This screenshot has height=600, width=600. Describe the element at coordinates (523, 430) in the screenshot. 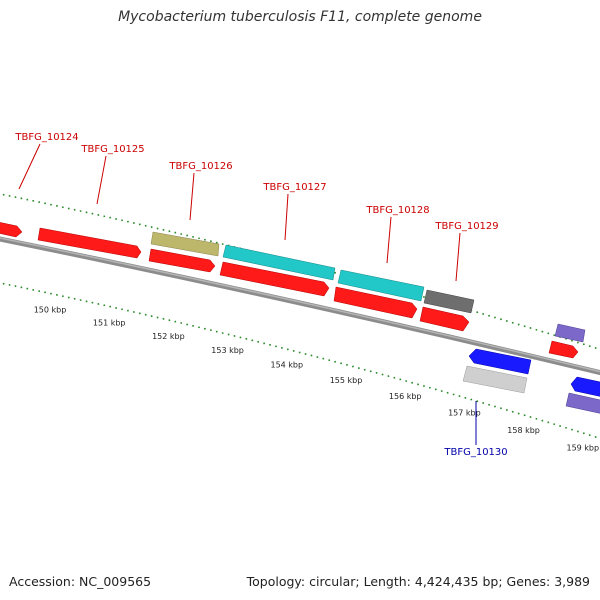

I see `axis-tick-label: 158 kbp` at that location.